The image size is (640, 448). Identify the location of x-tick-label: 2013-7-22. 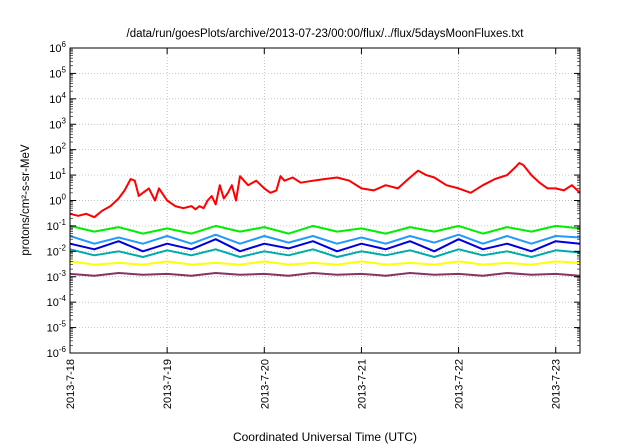
(460, 384).